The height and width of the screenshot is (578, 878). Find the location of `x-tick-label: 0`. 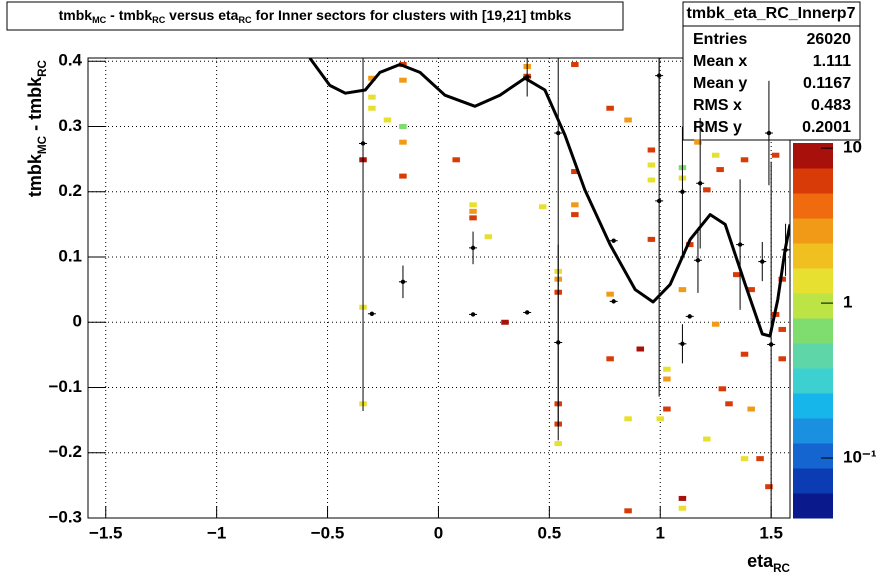

x-tick-label: 0 is located at coordinates (438, 532).